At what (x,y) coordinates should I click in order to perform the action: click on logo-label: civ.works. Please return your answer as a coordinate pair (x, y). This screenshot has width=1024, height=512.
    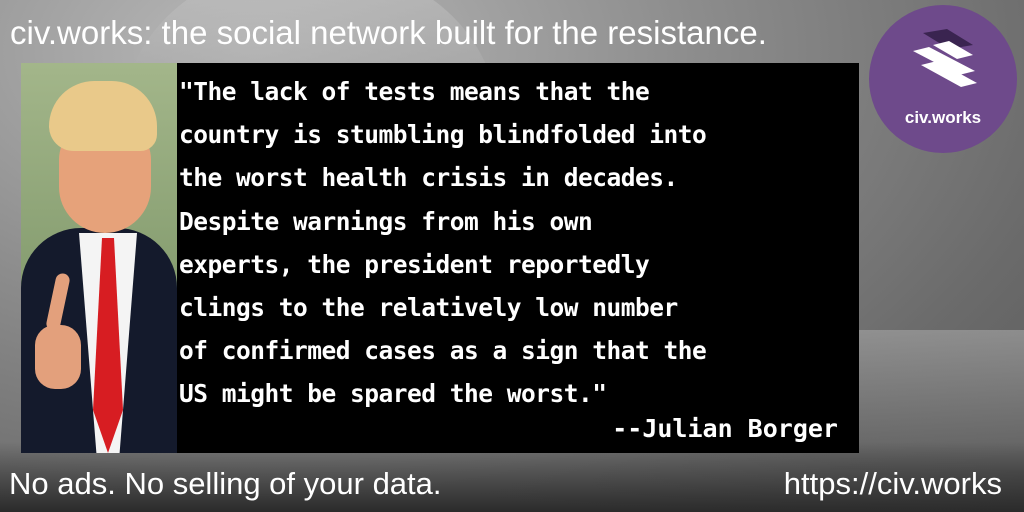
    Looking at the image, I should click on (943, 117).